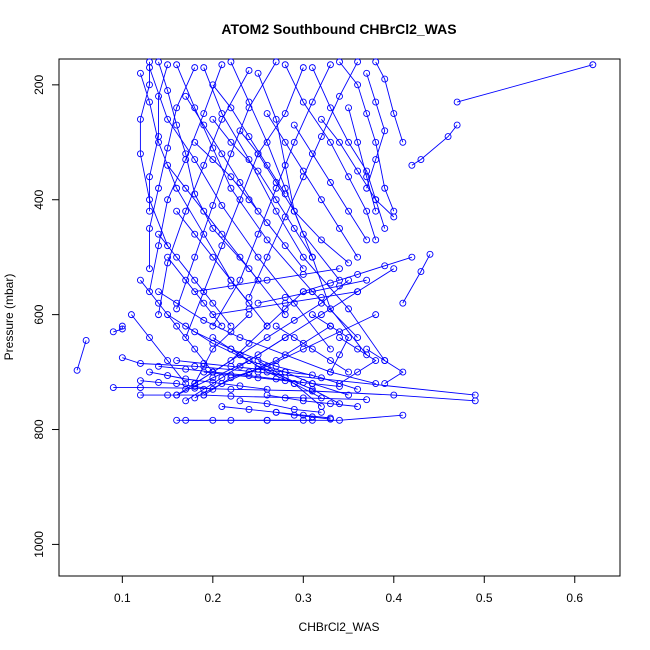  I want to click on x-tick-label: 0.5, so click(484, 598).